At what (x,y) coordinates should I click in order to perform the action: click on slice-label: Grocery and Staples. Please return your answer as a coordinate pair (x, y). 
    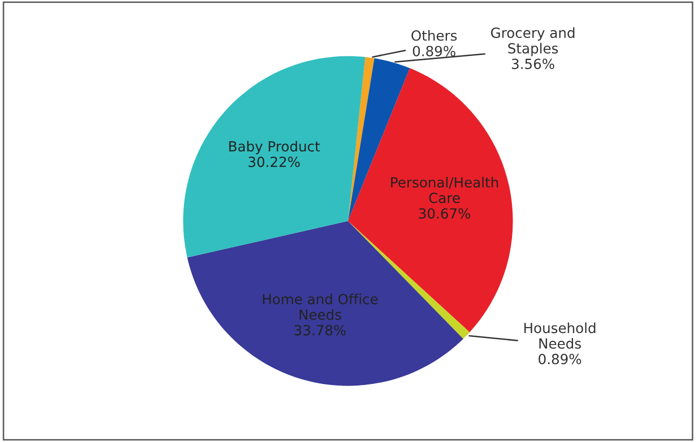
    Looking at the image, I should click on (532, 41).